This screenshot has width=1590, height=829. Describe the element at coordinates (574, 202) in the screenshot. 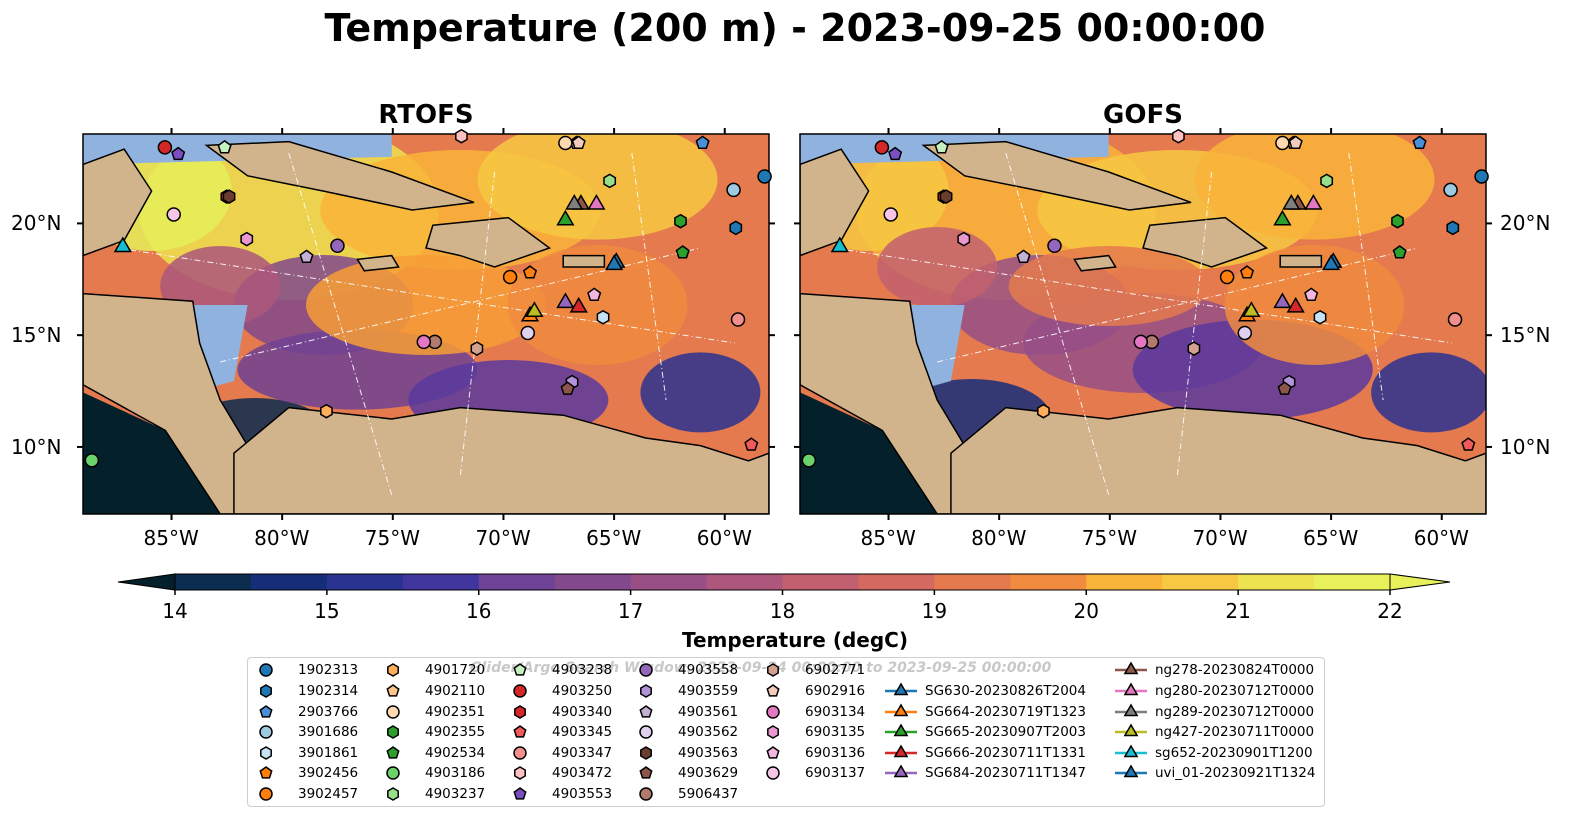

I see `glider-marker-ng289-20230712T0000` at that location.